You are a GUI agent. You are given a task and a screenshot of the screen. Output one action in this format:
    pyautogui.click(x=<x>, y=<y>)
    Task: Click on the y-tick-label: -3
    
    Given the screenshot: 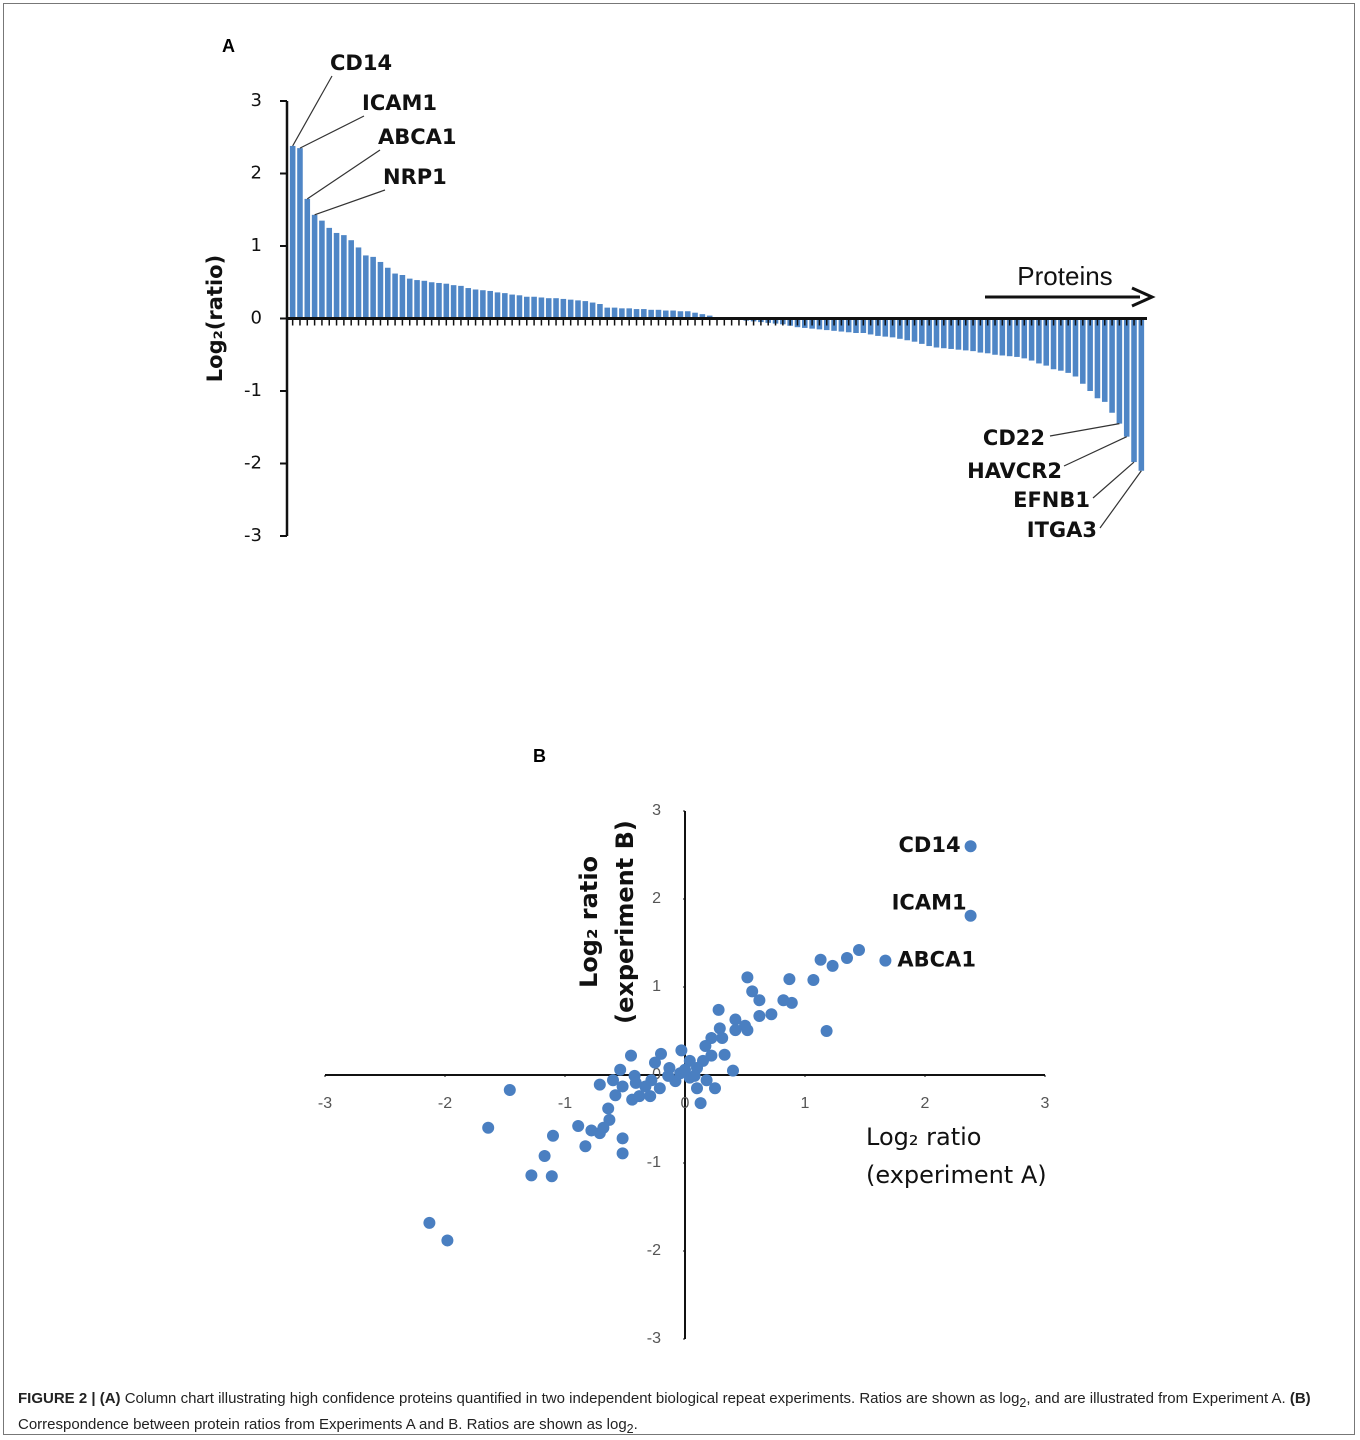 What is the action you would take?
    pyautogui.click(x=654, y=1338)
    